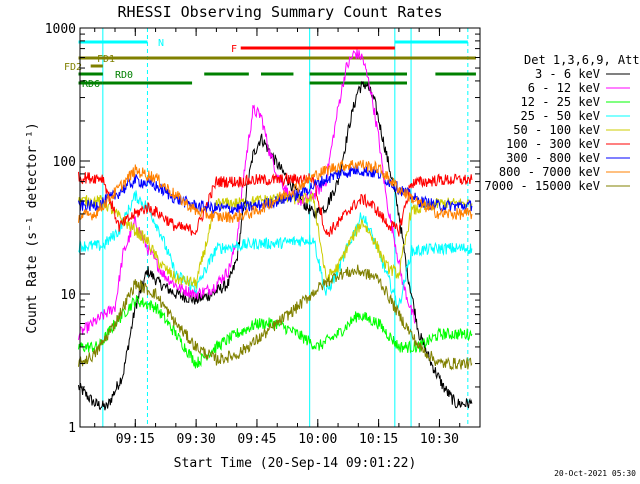  I want to click on legend-label-5: 100 - 300 keV, so click(553, 144).